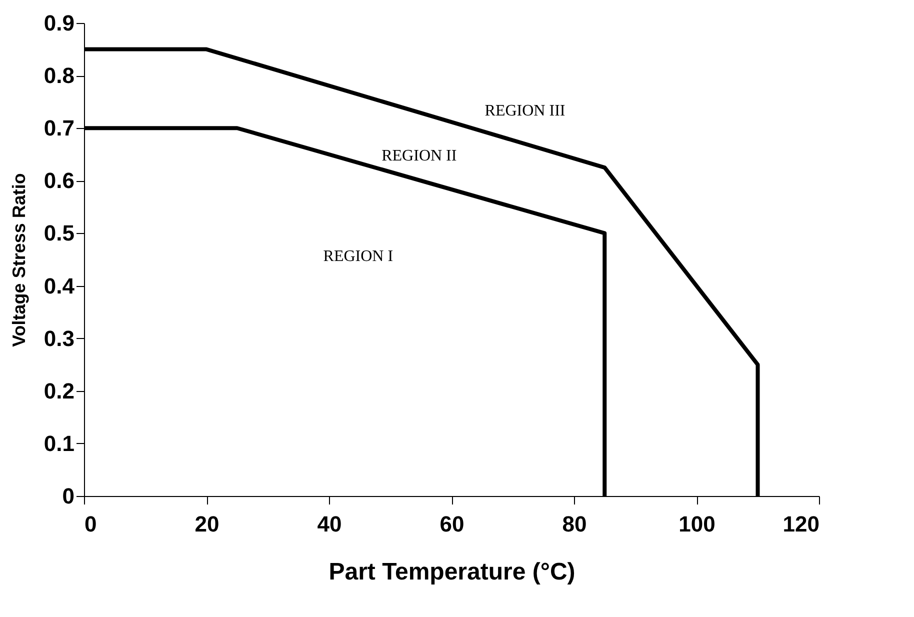 The image size is (914, 617). What do you see at coordinates (59, 338) in the screenshot?
I see `y-tick-label: 0.3` at bounding box center [59, 338].